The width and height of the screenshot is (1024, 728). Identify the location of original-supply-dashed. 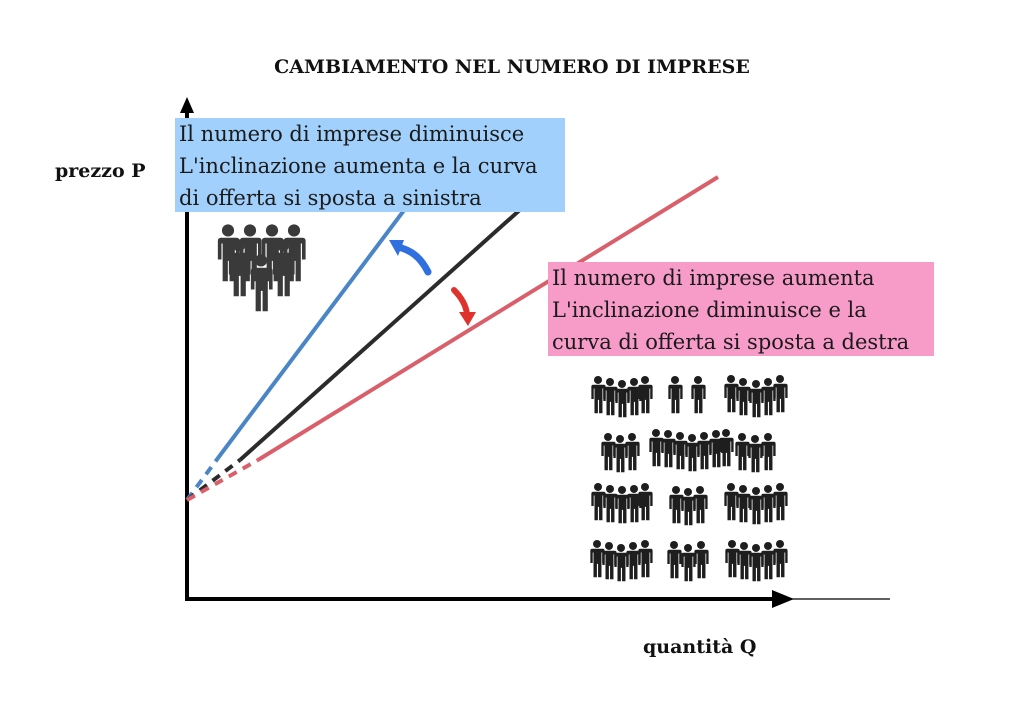
(213, 480).